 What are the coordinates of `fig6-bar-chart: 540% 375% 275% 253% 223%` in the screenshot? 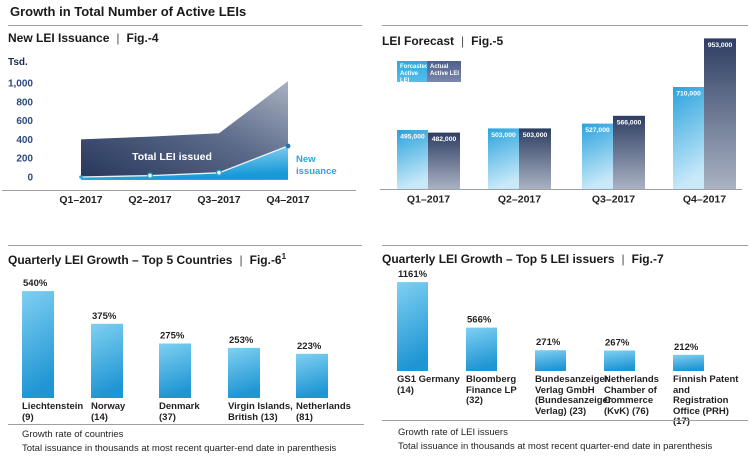 It's located at (180, 337).